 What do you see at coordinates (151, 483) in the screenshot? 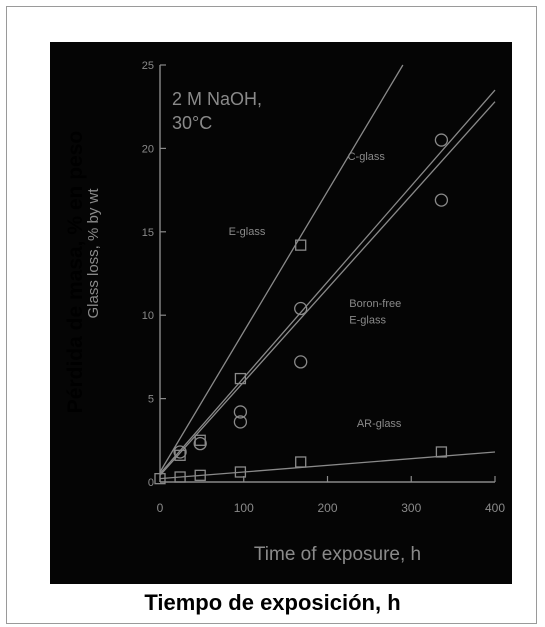
I see `y-tick-label: 0` at bounding box center [151, 483].